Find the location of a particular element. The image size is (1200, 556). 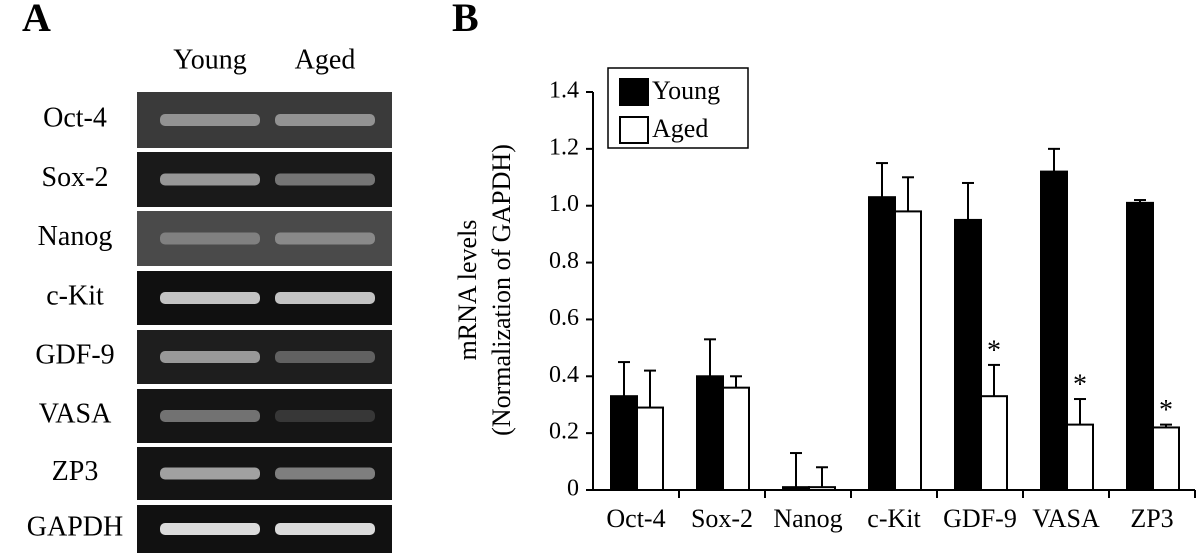

y-tick-label: 0 is located at coordinates (573, 489).